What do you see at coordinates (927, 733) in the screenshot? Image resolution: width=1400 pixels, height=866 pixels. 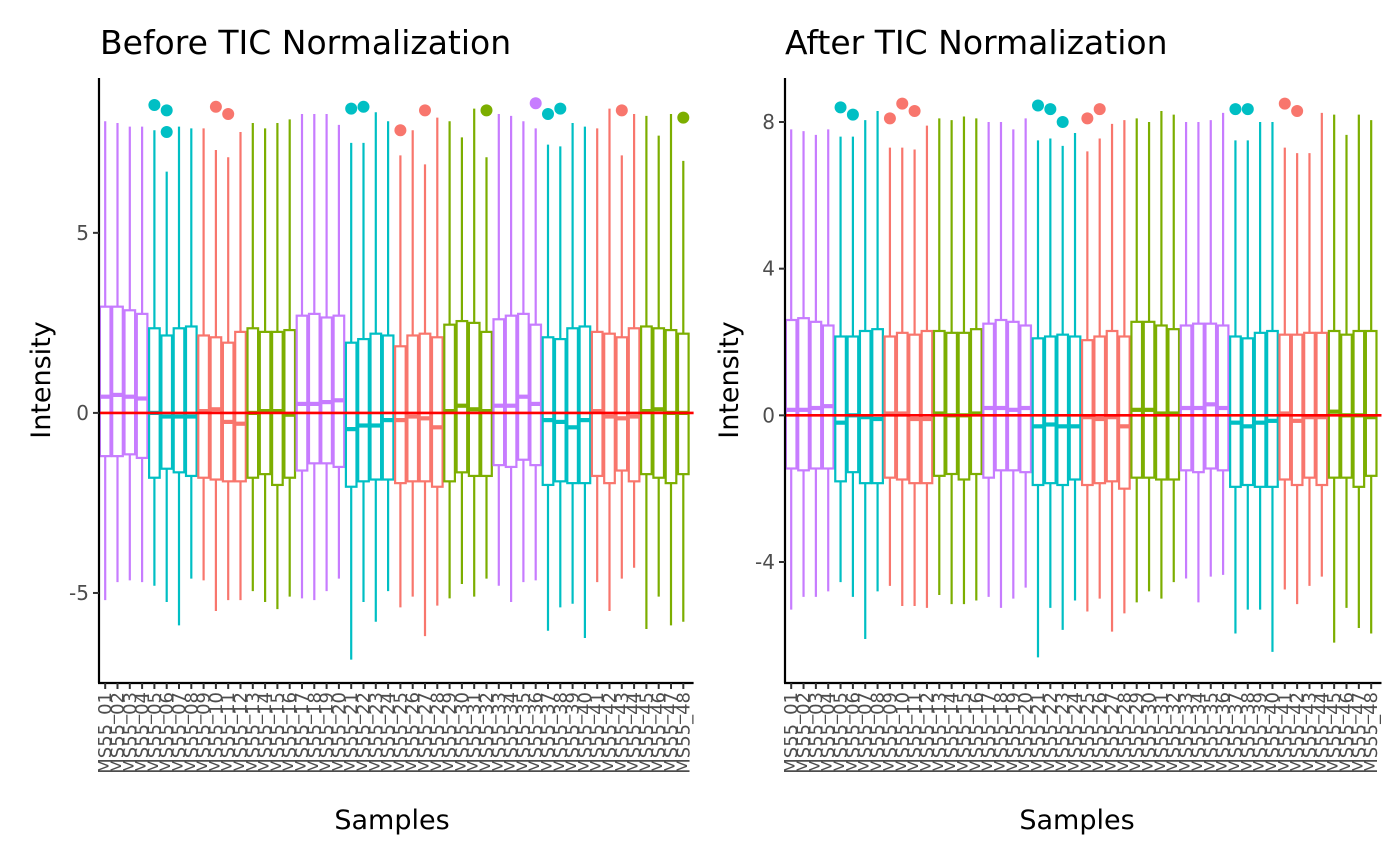 I see `x-tick-label: MS55_12` at bounding box center [927, 733].